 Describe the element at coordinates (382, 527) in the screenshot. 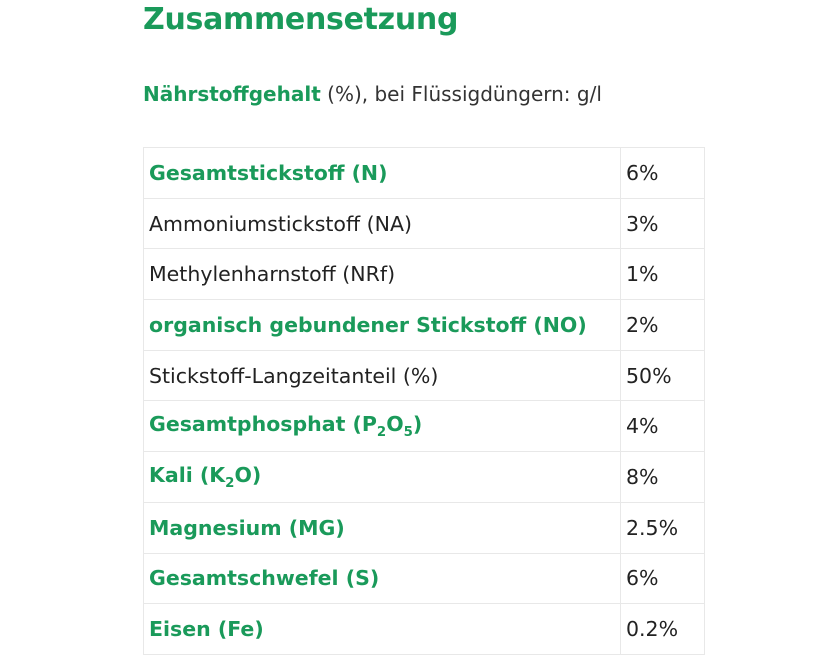

I see `nutrient-label: Magnesium (MG)` at that location.